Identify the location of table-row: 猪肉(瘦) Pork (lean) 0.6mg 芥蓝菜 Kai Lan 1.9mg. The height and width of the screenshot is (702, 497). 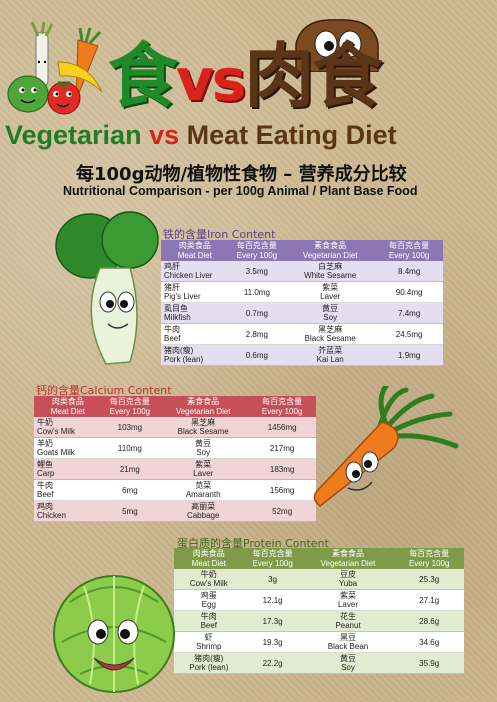
(302, 355).